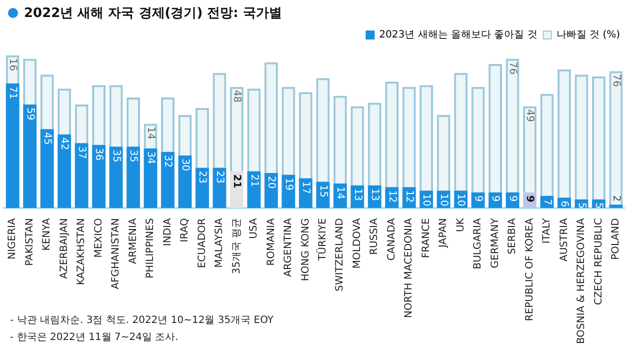  Describe the element at coordinates (12, 65) in the screenshot. I see `data-label: 16` at that location.